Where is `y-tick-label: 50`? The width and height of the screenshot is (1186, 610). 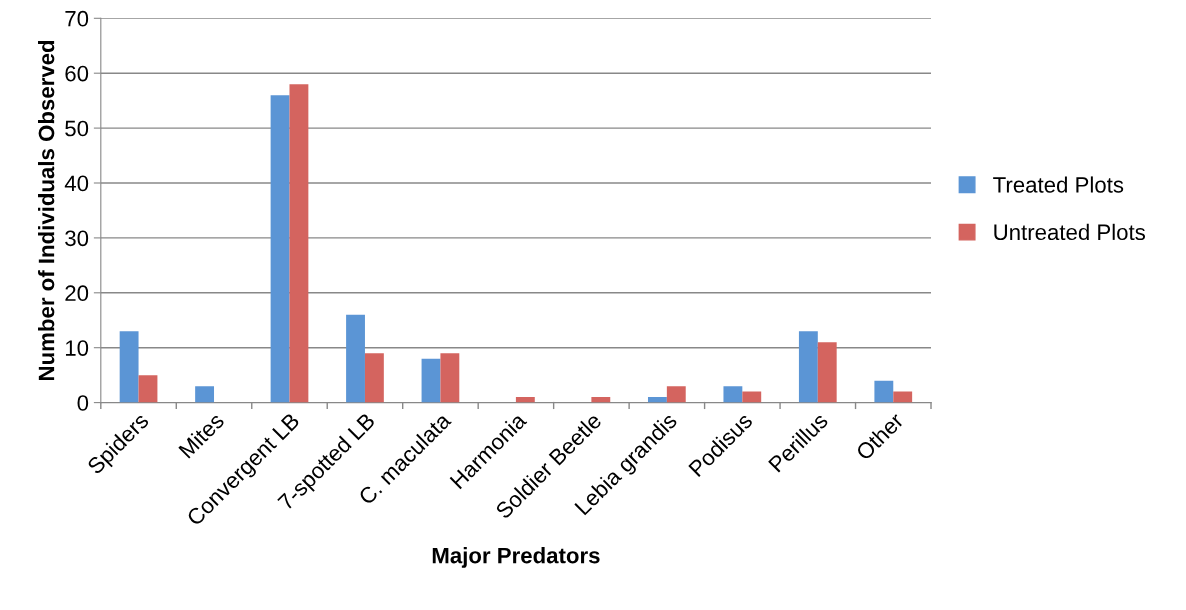 y-tick-label: 50 is located at coordinates (77, 128).